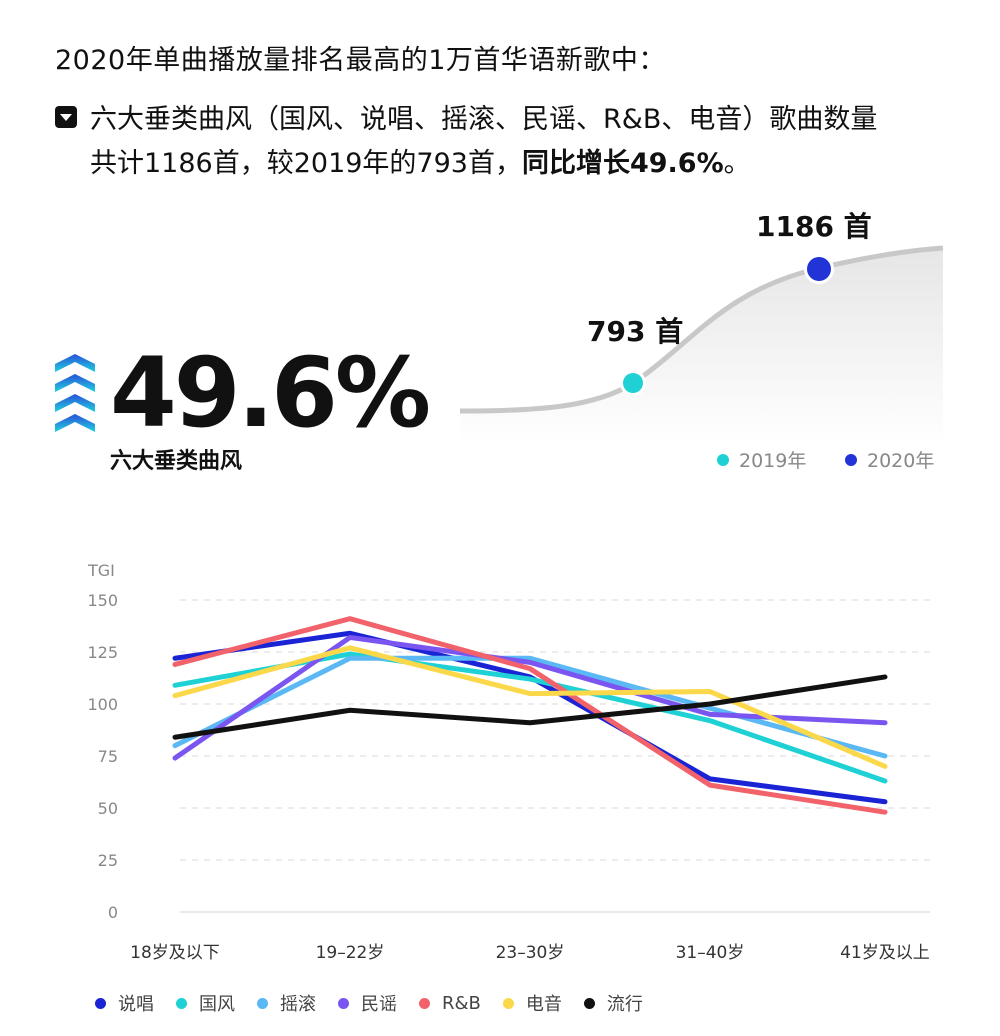  I want to click on legend-item: 说唱, so click(124, 1003).